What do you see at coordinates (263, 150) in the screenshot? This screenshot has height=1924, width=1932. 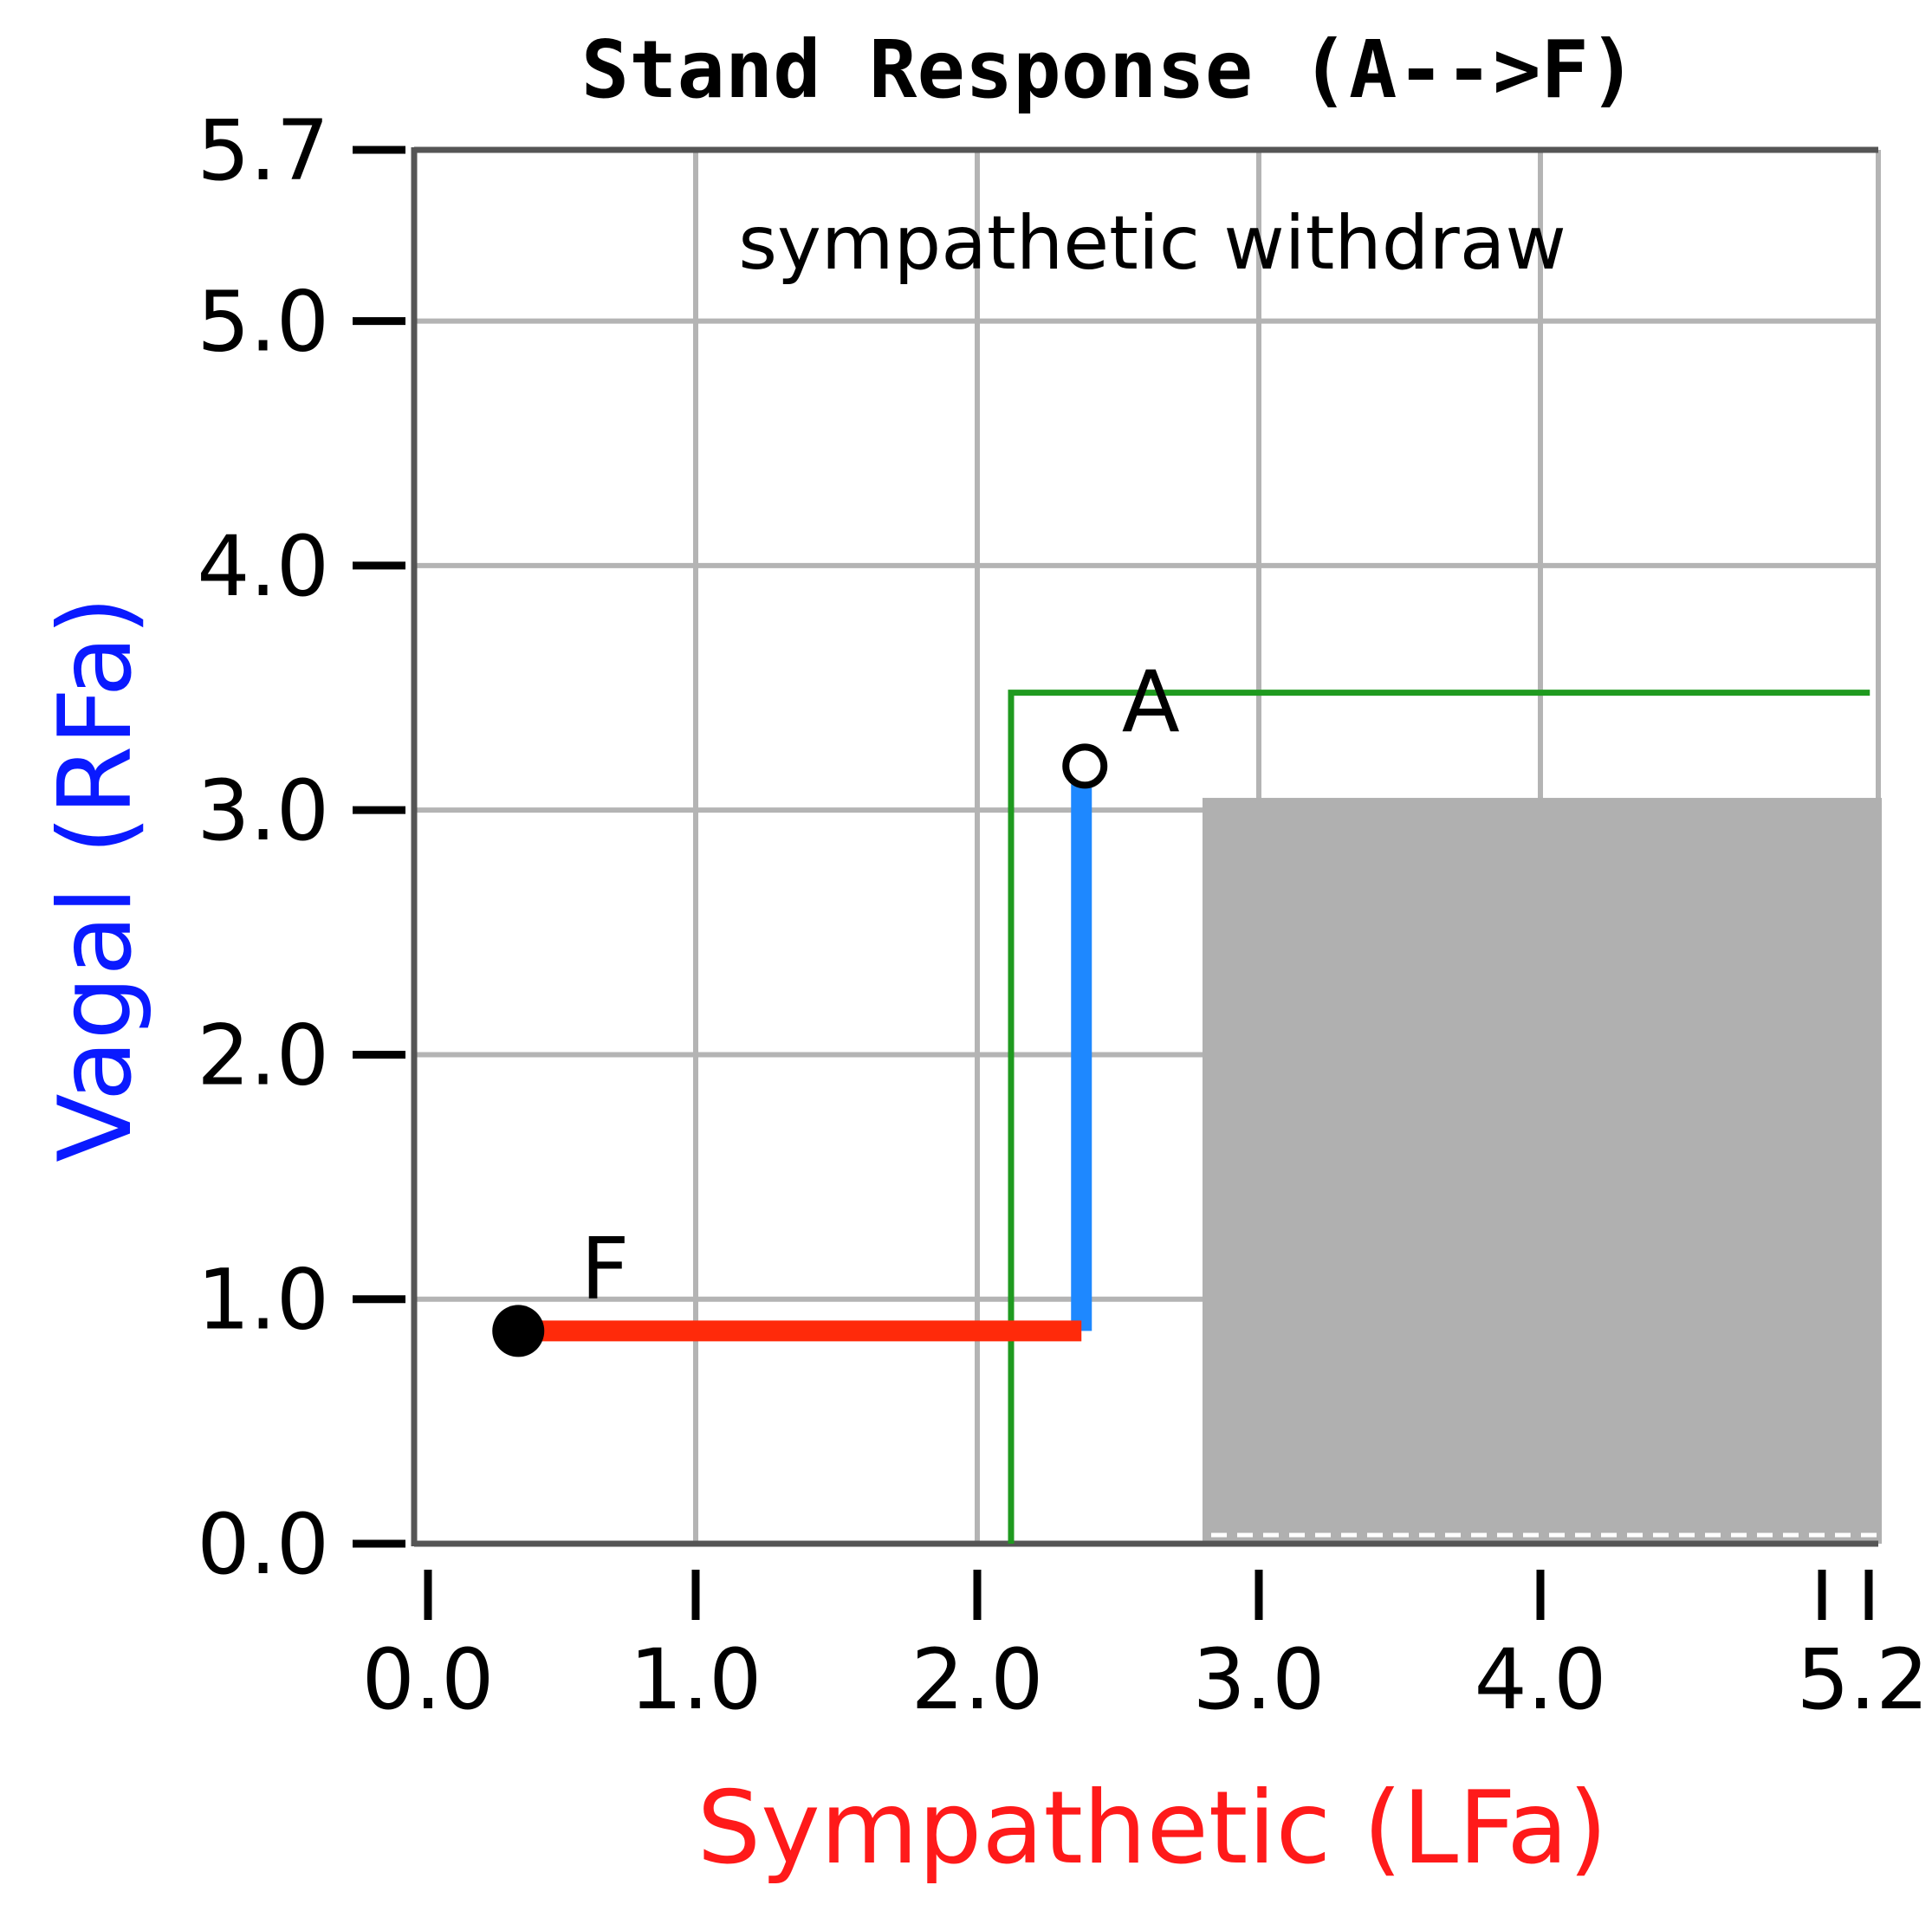 I see `y-tick-label-6: 5.7` at bounding box center [263, 150].